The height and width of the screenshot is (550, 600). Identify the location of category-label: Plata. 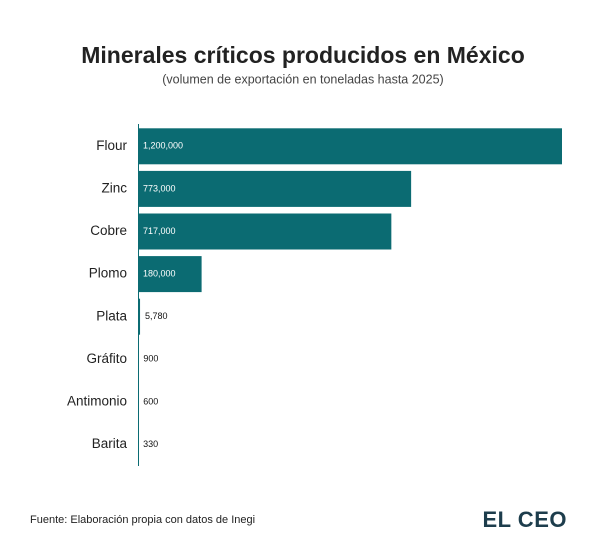
(111, 315).